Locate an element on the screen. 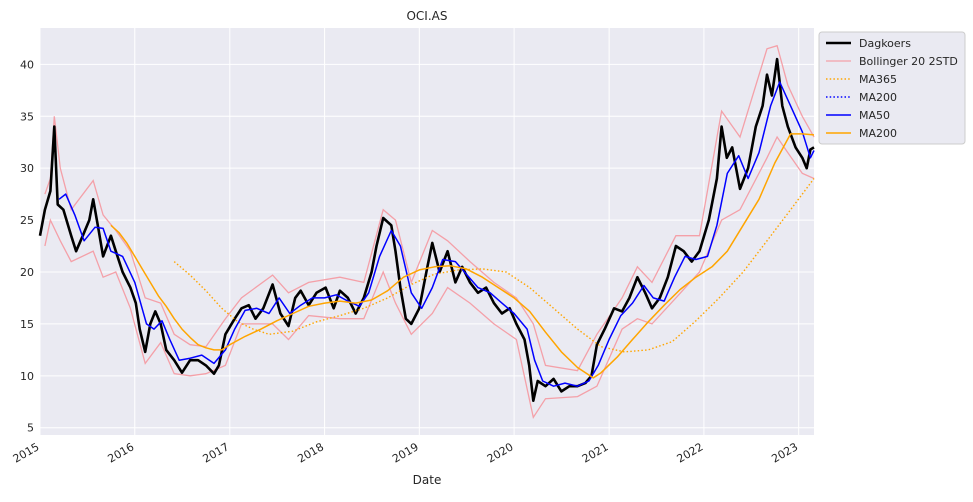 The height and width of the screenshot is (502, 973). legend-box is located at coordinates (892, 88).